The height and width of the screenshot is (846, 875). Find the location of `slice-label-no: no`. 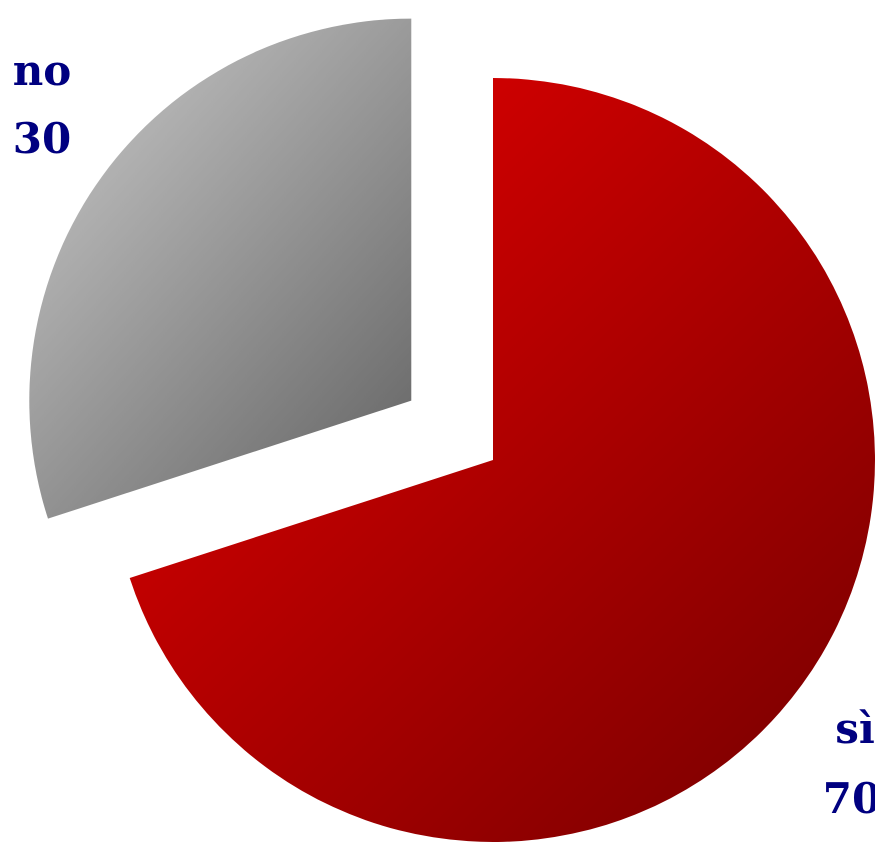

slice-label-no: no is located at coordinates (42, 70).